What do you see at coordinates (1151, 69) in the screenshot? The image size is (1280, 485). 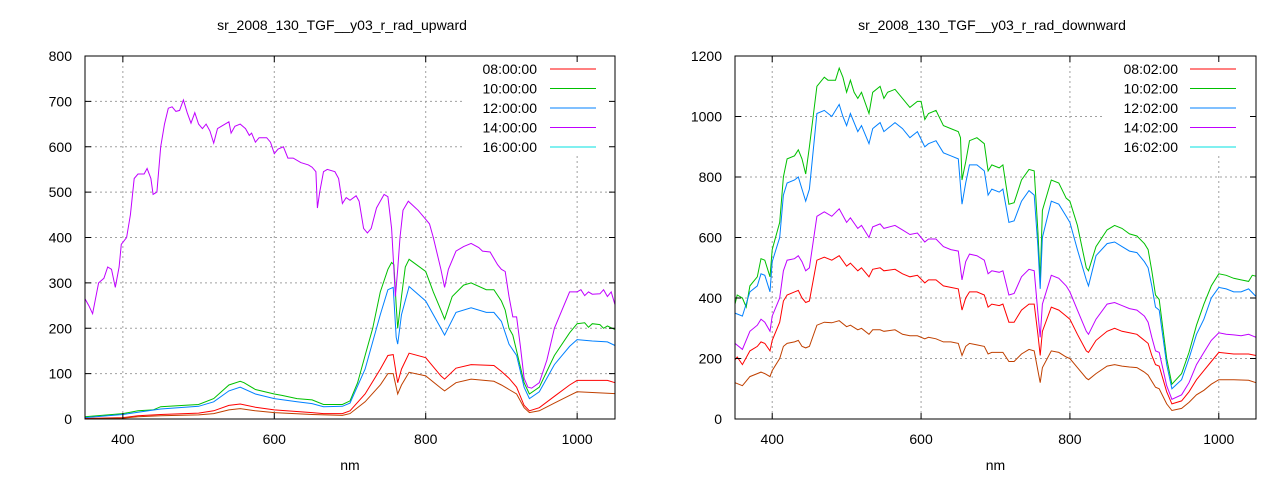 I see `legend-label: 08:02:00` at bounding box center [1151, 69].